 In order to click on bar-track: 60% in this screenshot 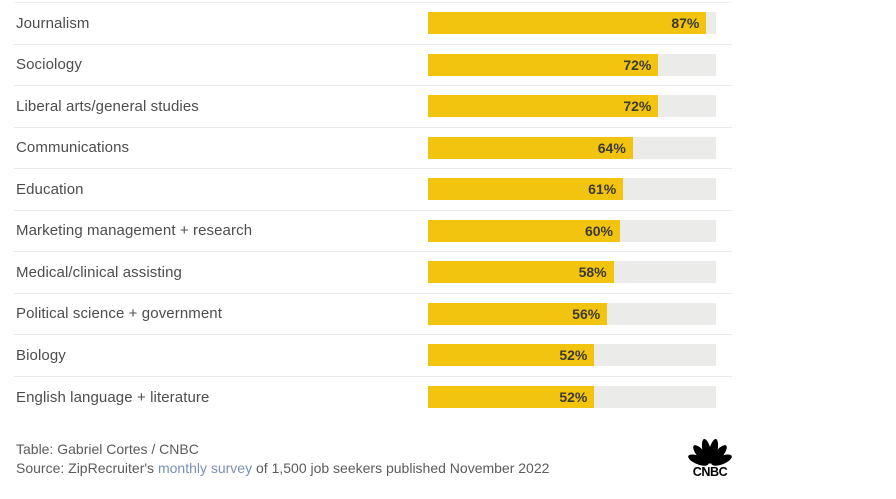, I will do `click(572, 230)`.